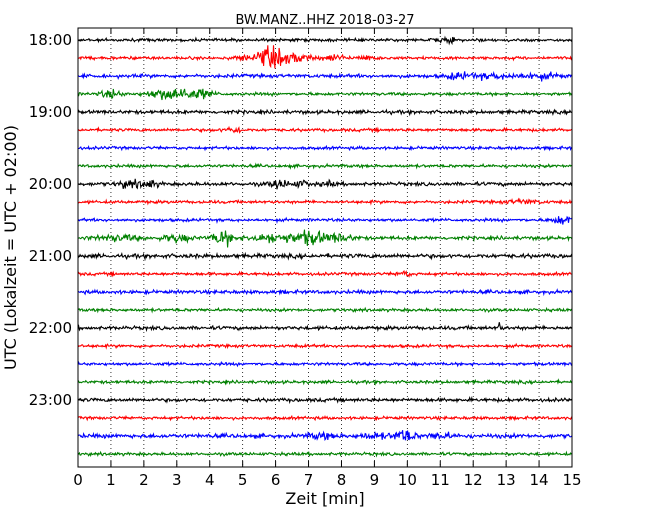 The image size is (650, 520). What do you see at coordinates (325, 166) in the screenshot?
I see `trace-row-1945` at bounding box center [325, 166].